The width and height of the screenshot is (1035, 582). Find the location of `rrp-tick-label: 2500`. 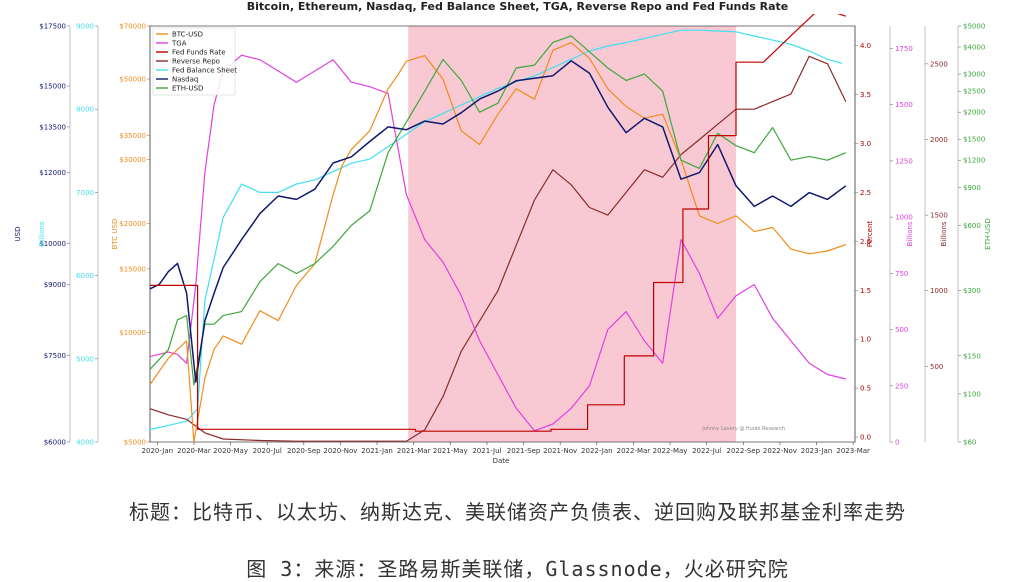

rrp-tick-label: 2500 is located at coordinates (939, 64).